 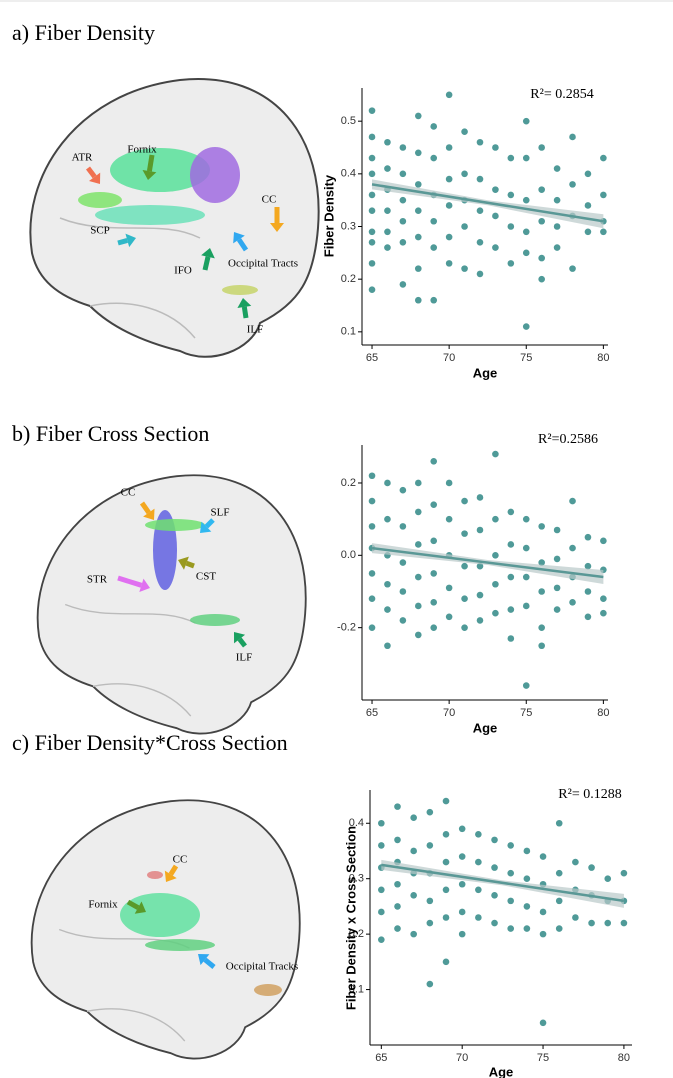 I want to click on brain-label: Fornix, so click(x=103, y=905).